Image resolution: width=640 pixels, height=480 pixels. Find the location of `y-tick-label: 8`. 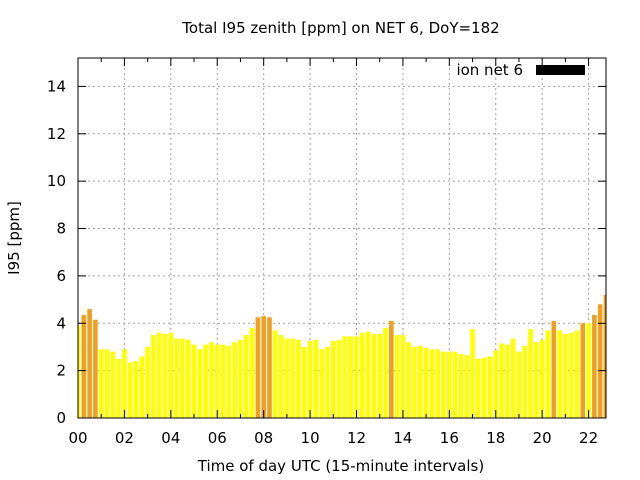

y-tick-label: 8 is located at coordinates (61, 229).